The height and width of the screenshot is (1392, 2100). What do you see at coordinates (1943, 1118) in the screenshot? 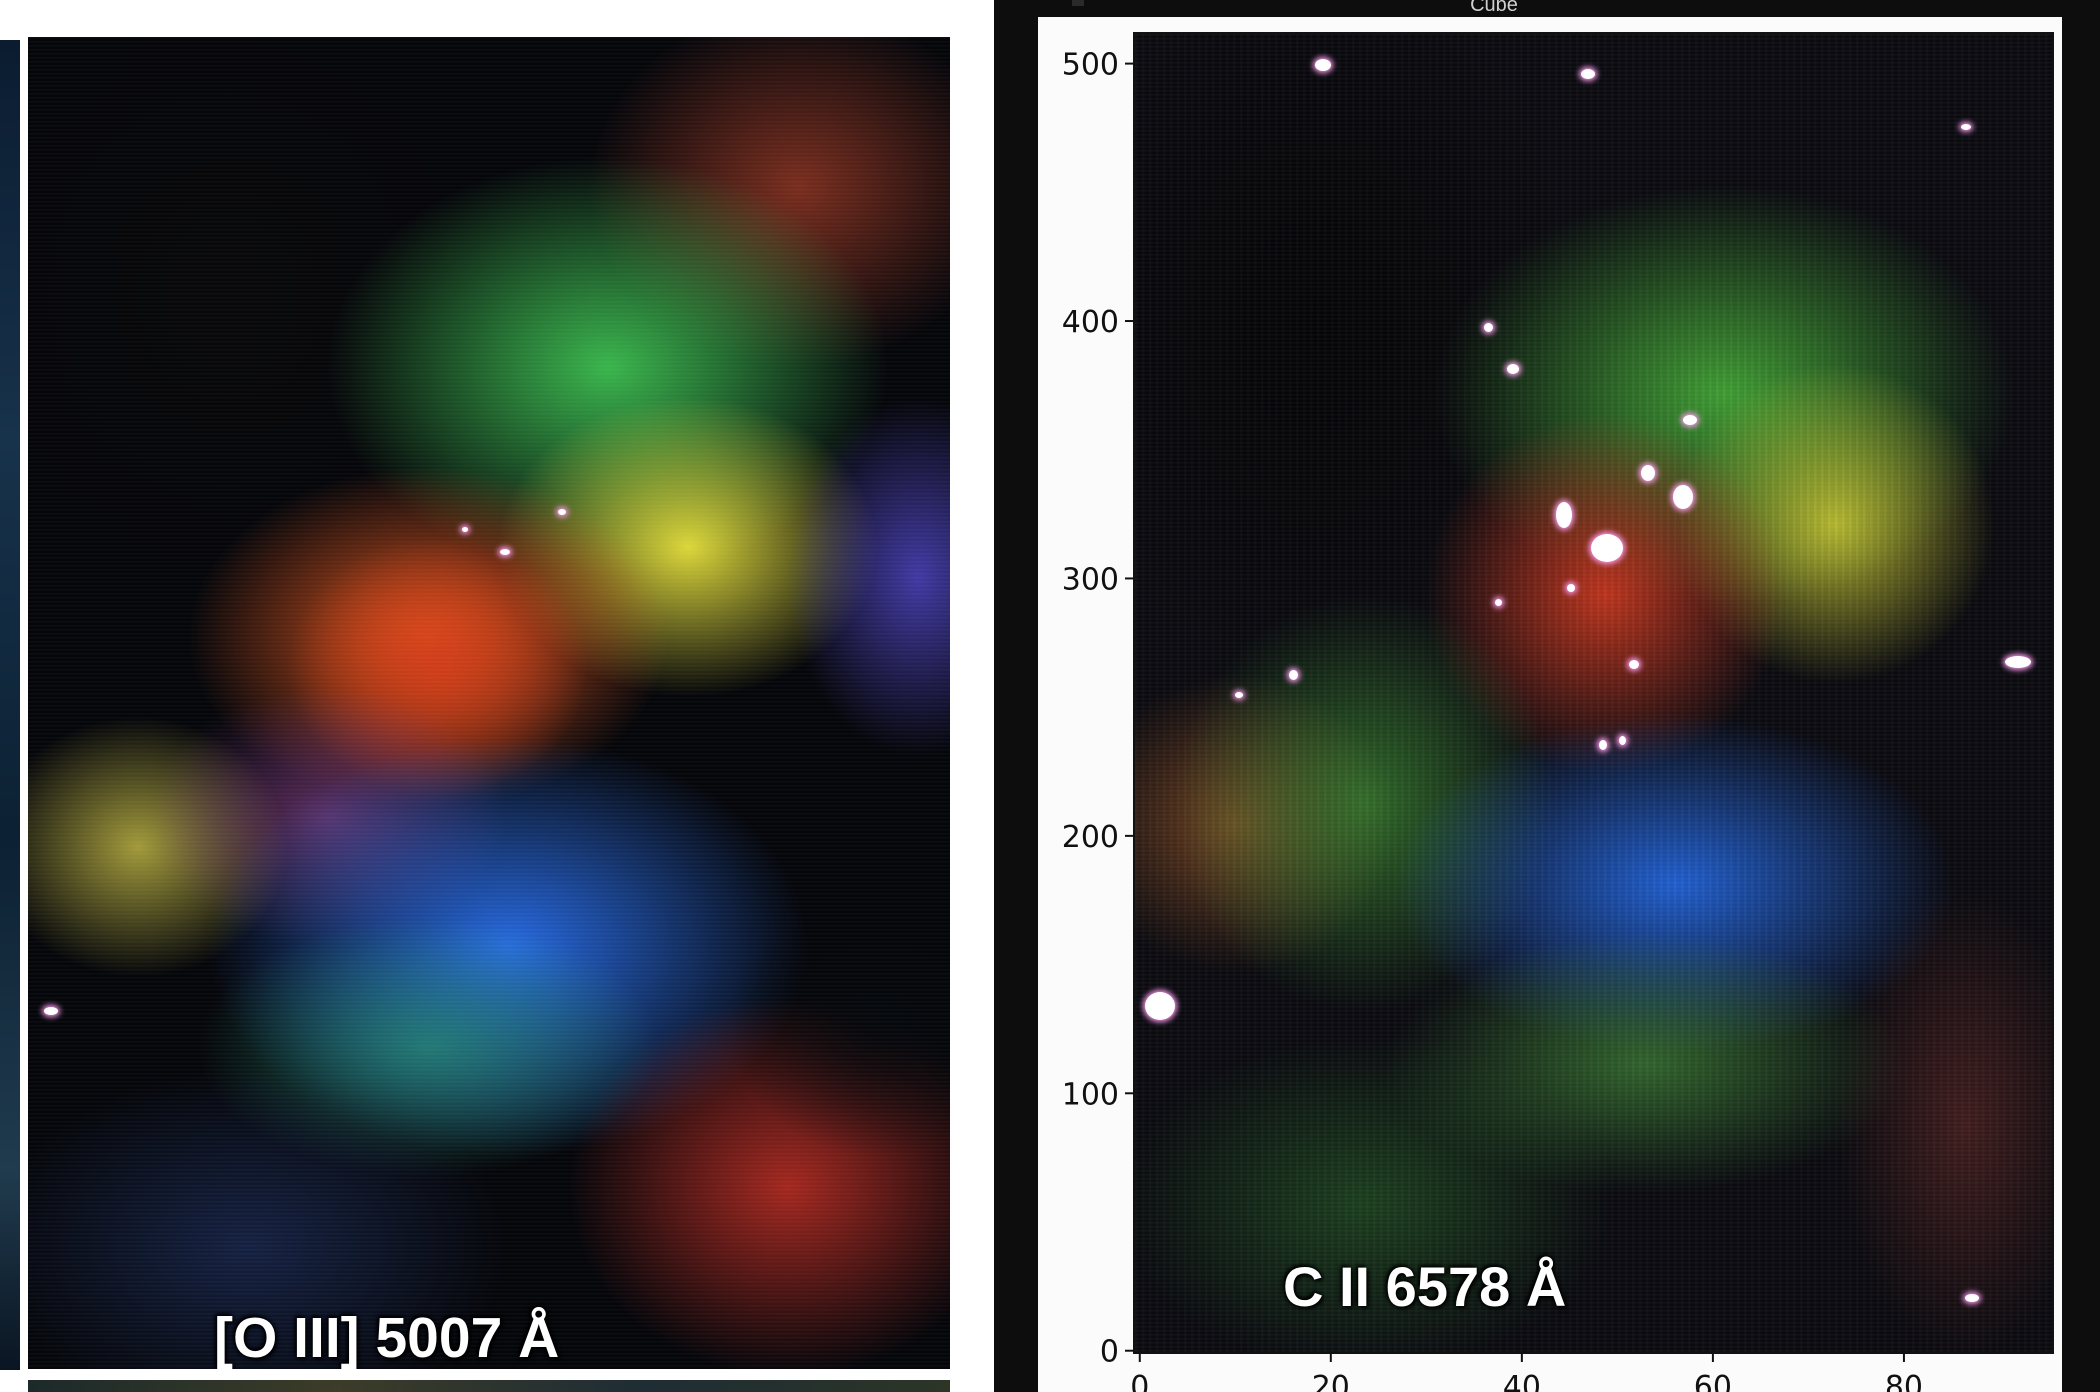
I see `cube-red-right-strip` at bounding box center [1943, 1118].